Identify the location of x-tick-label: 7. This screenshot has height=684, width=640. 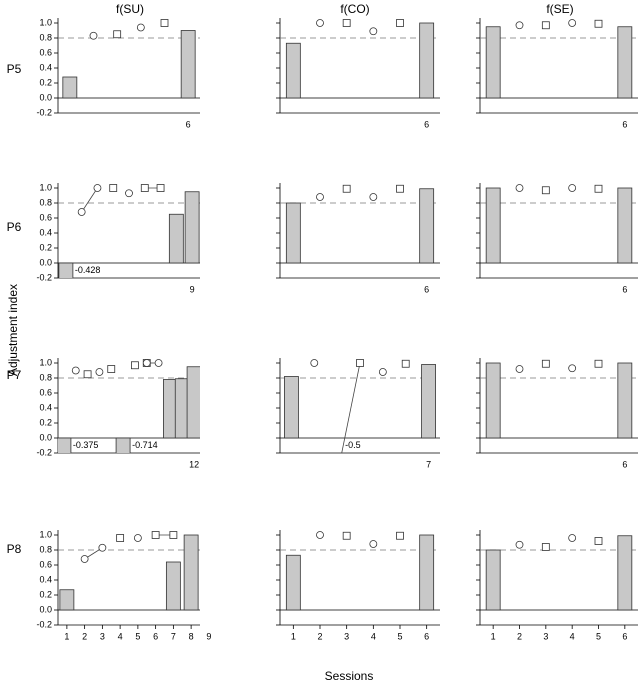
(173, 636).